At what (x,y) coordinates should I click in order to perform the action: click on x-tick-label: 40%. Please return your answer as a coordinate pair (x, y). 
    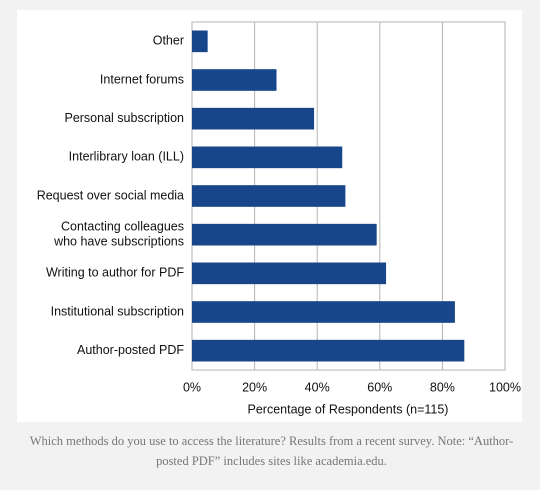
    Looking at the image, I should click on (317, 387).